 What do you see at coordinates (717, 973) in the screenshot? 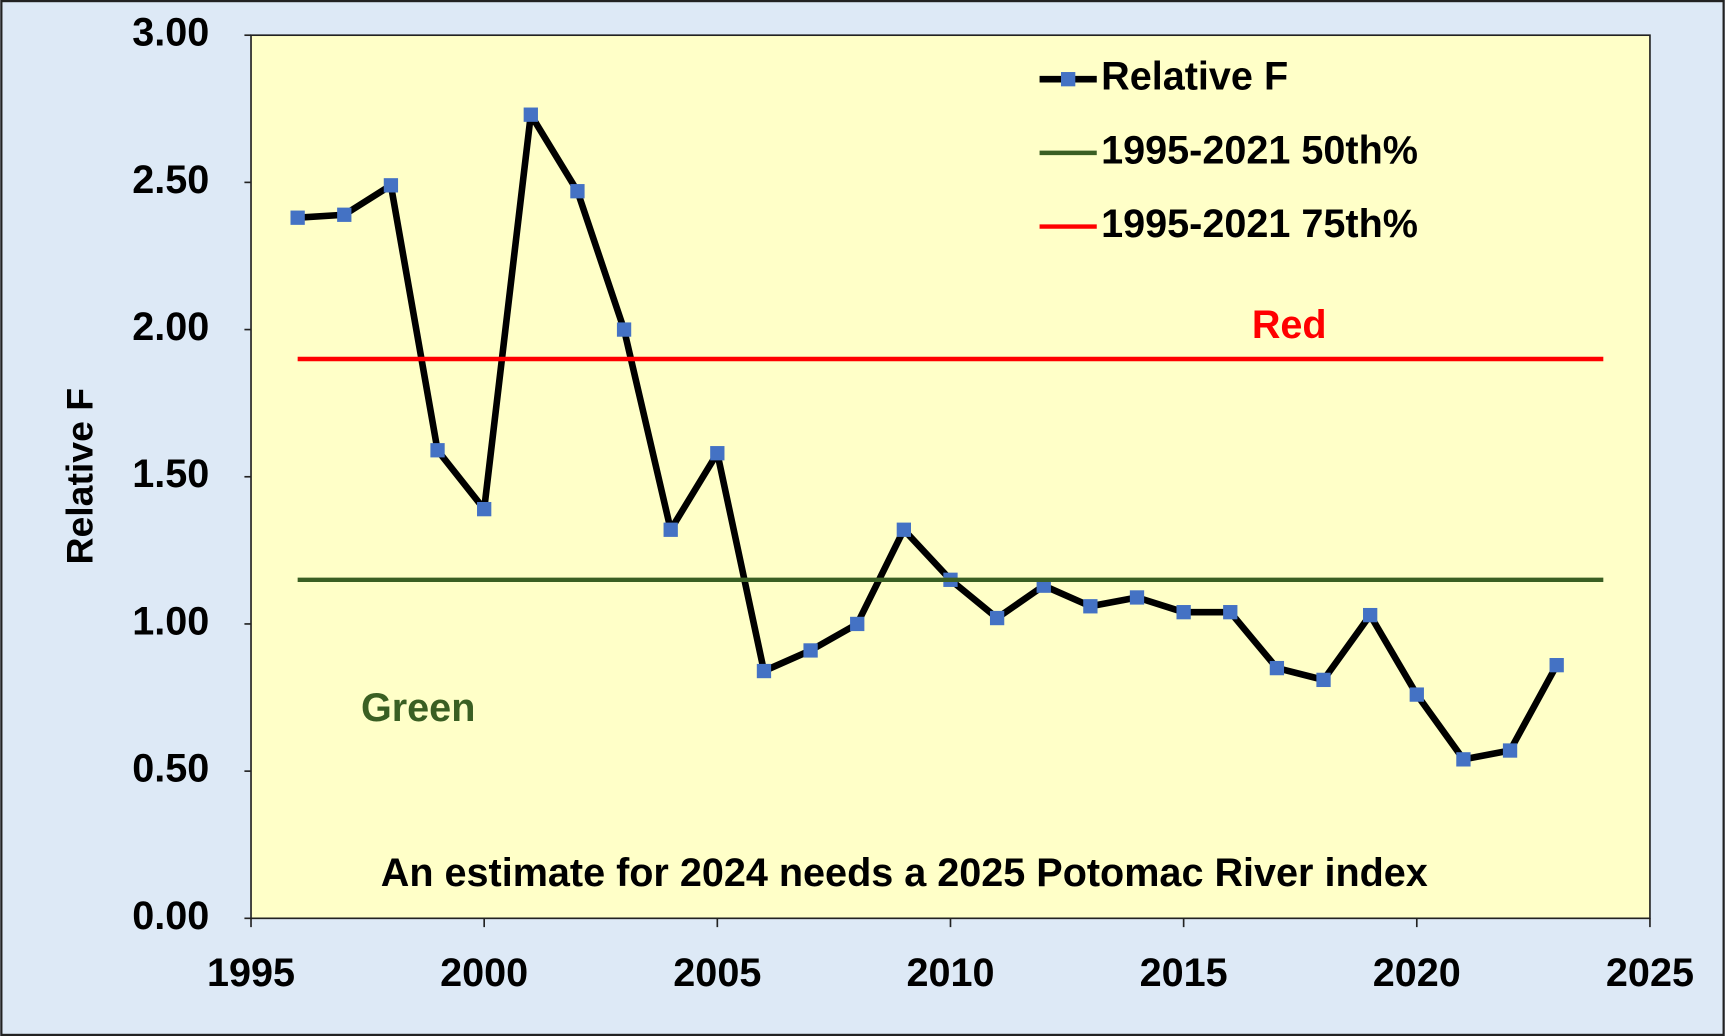
I see `x-tick-label: 2005` at bounding box center [717, 973].